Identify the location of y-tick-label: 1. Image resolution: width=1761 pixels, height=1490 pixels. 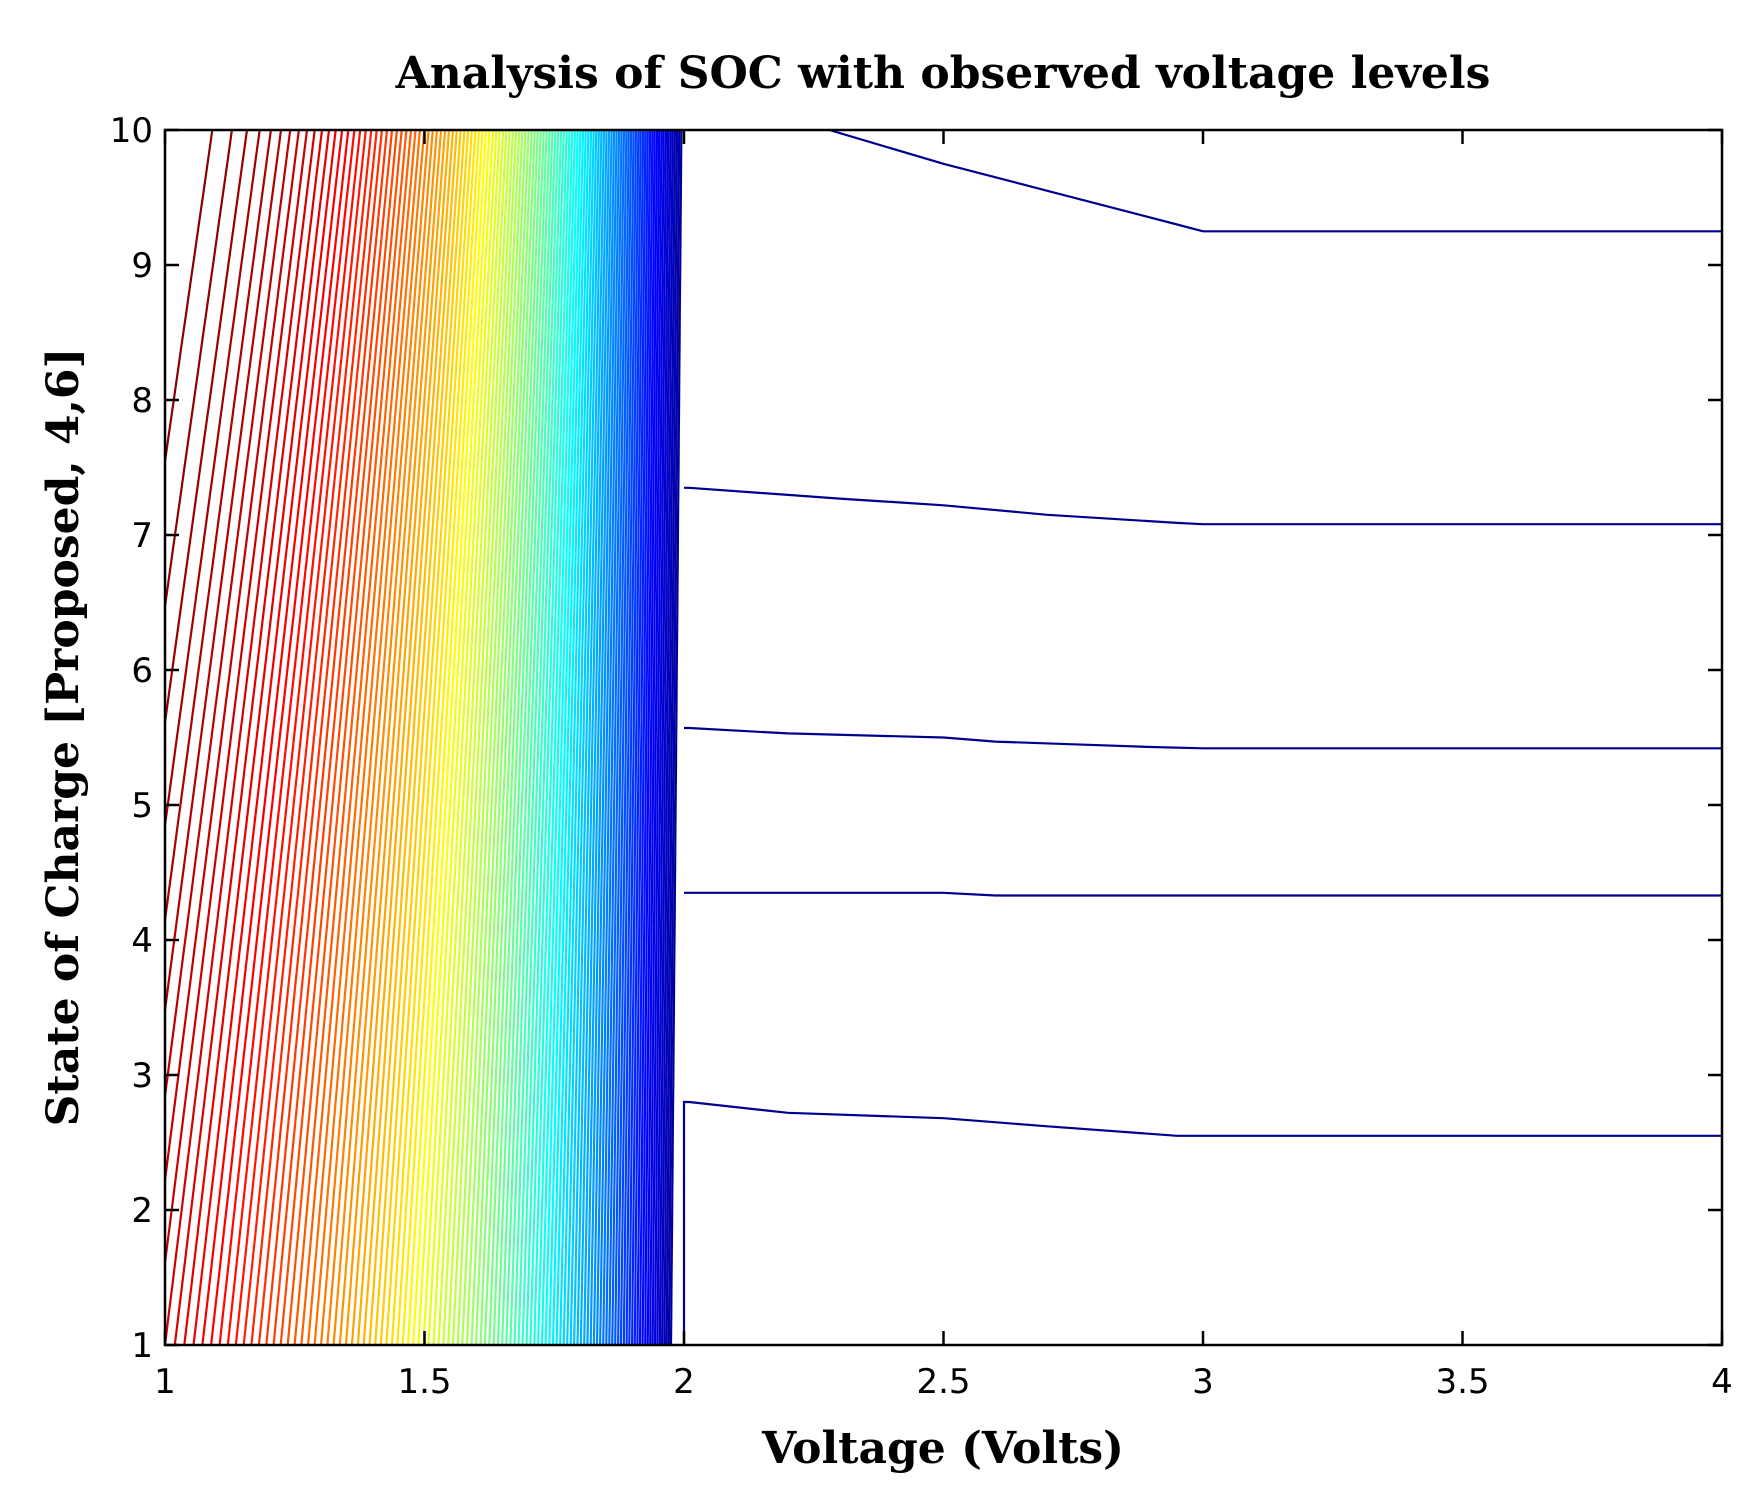
(142, 1346).